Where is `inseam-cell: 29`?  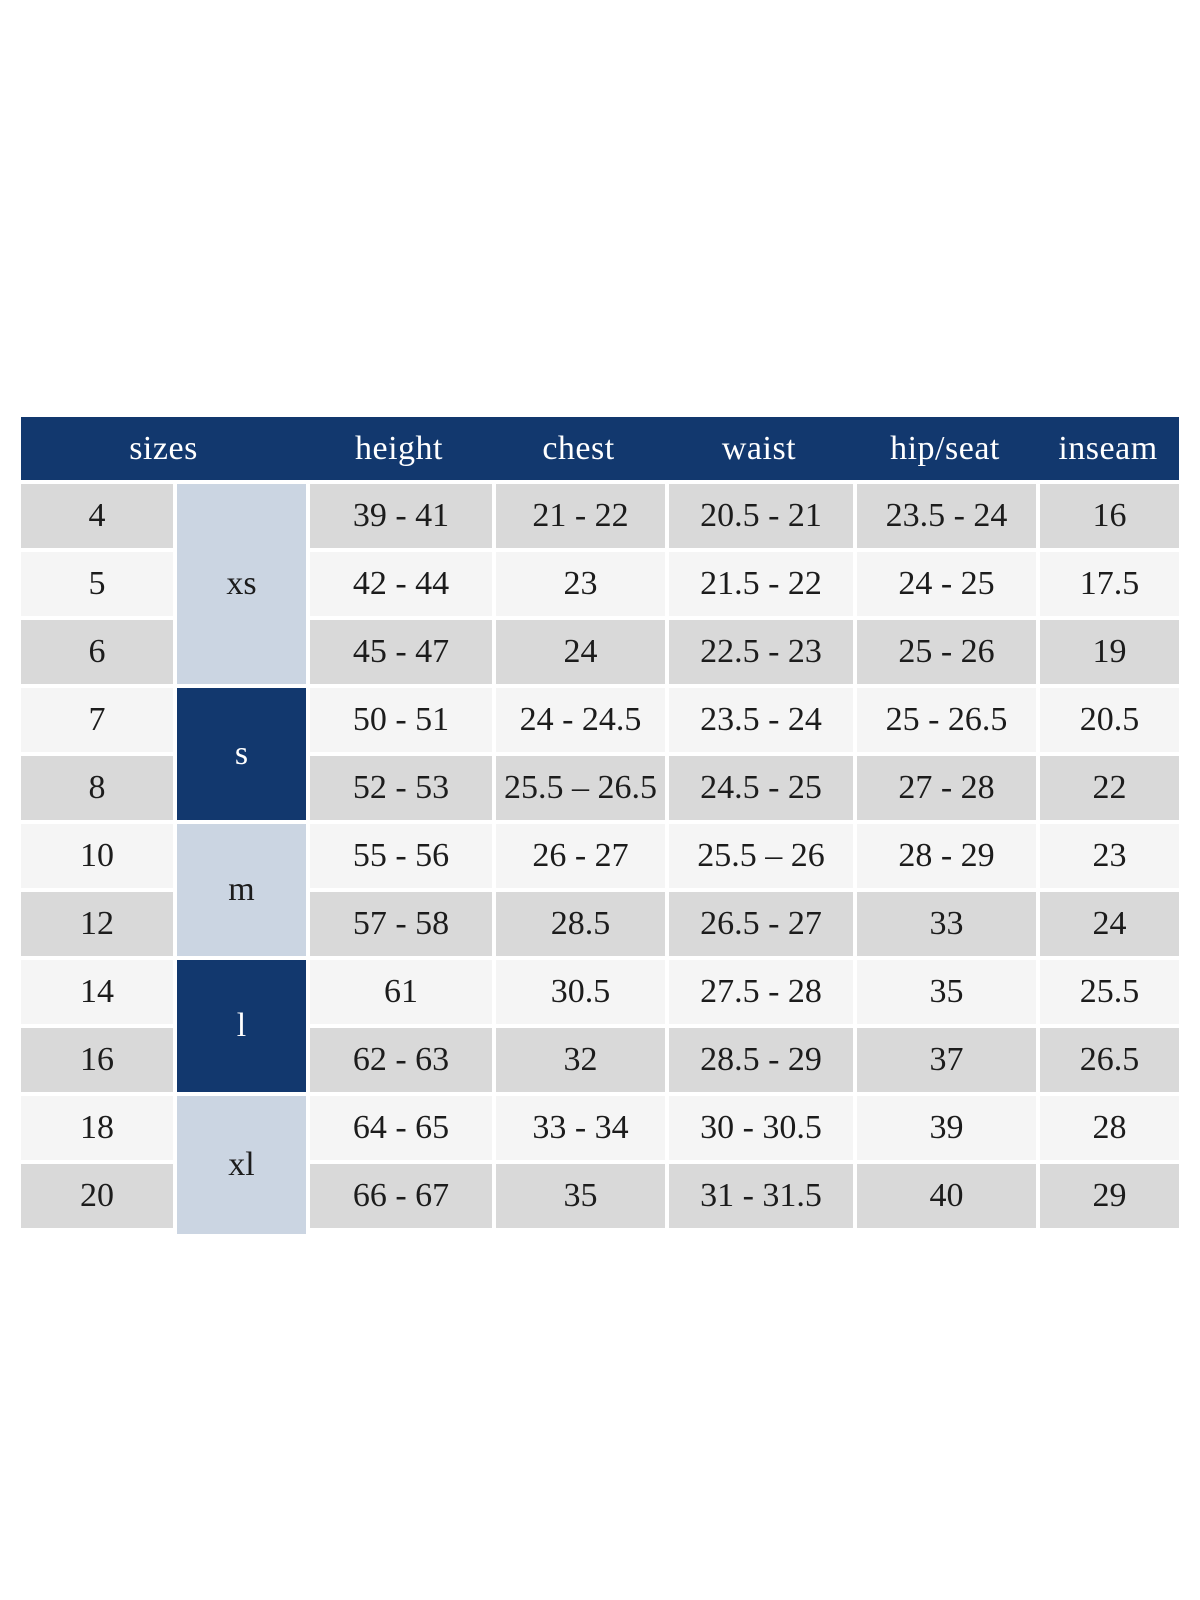 inseam-cell: 29 is located at coordinates (1109, 1196).